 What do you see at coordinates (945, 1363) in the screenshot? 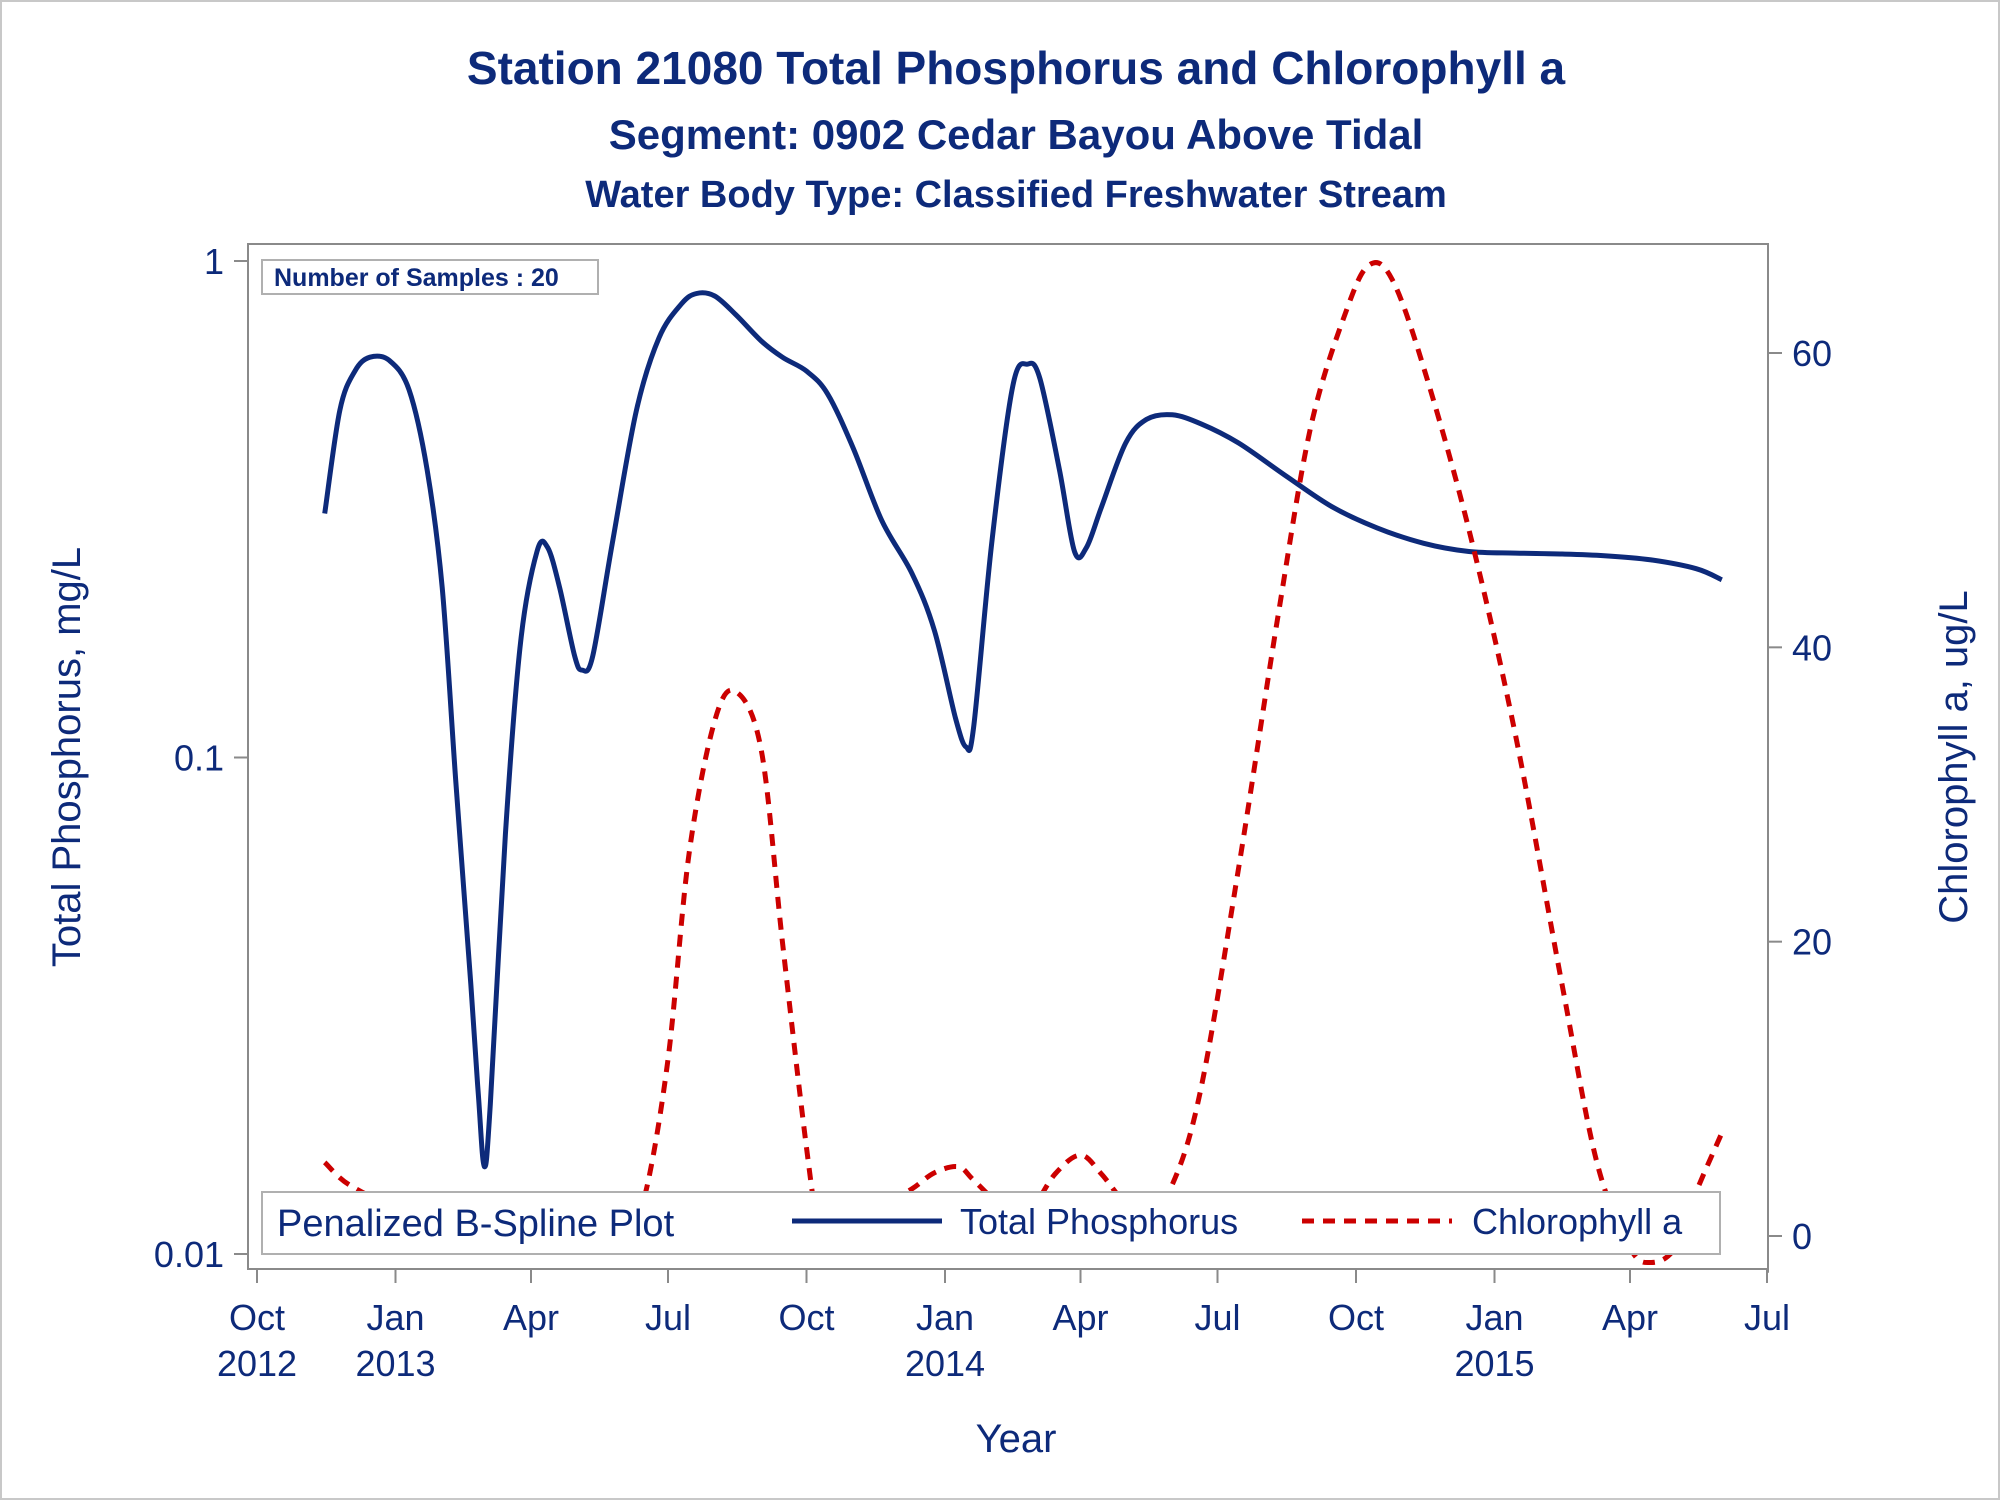
I see `x-tick-year-label: 2014` at bounding box center [945, 1363].